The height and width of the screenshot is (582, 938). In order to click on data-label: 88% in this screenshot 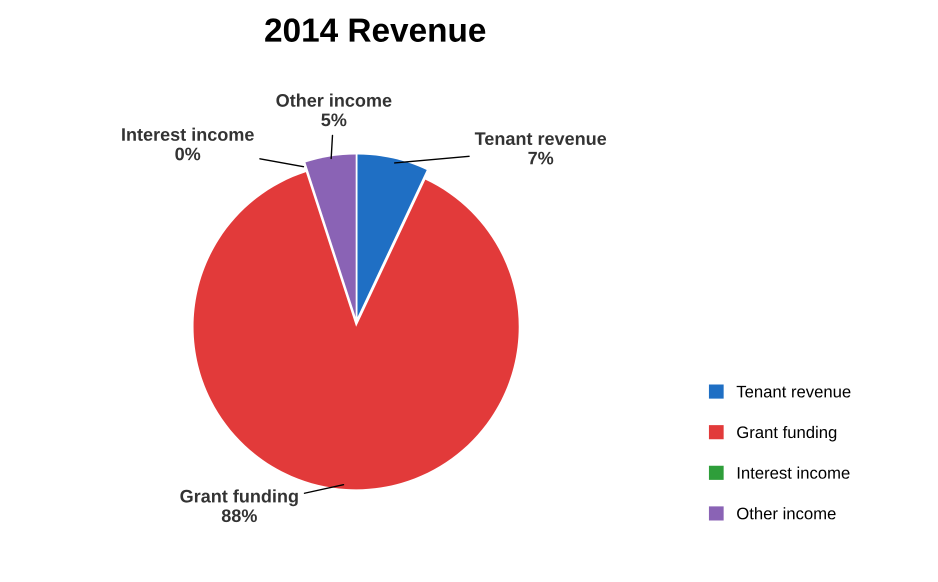, I will do `click(239, 515)`.